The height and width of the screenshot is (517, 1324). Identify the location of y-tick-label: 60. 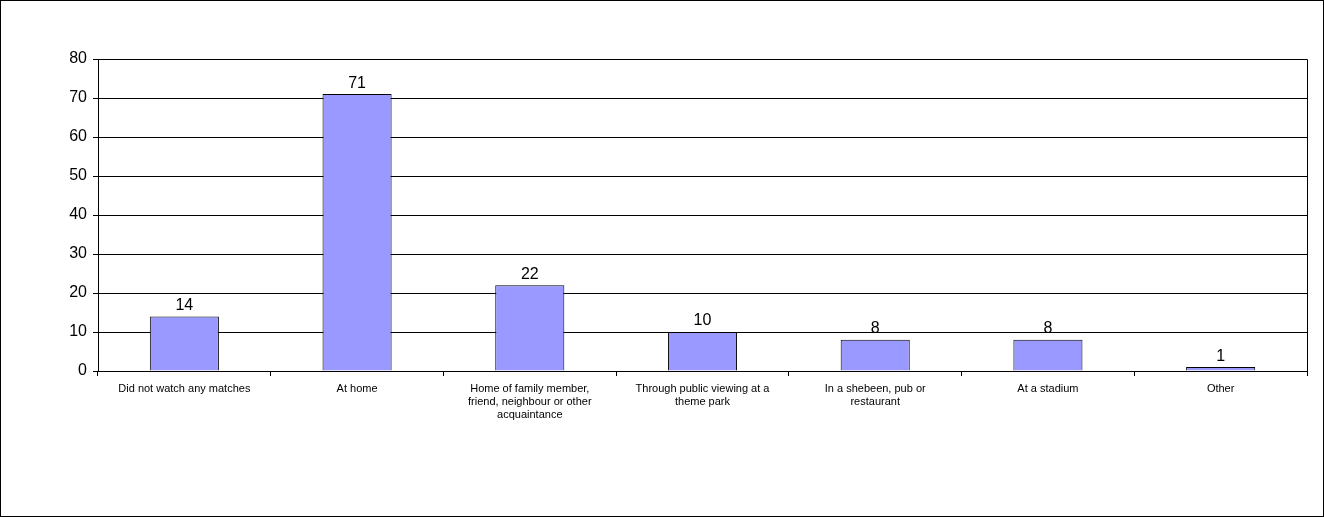
(78, 136).